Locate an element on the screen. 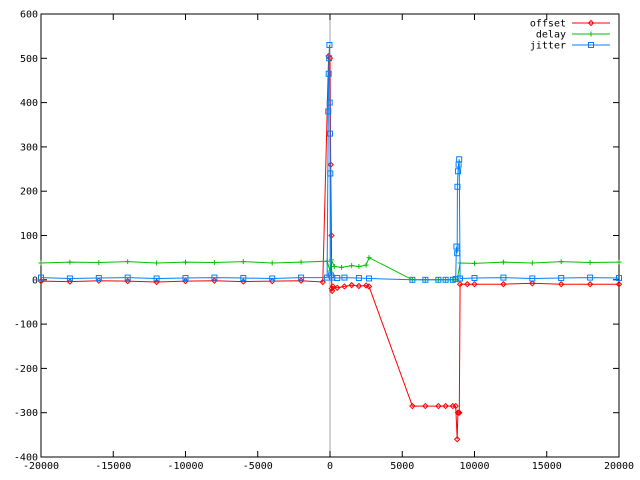 The height and width of the screenshot is (480, 640). x-tick-label: 20000 is located at coordinates (619, 466).